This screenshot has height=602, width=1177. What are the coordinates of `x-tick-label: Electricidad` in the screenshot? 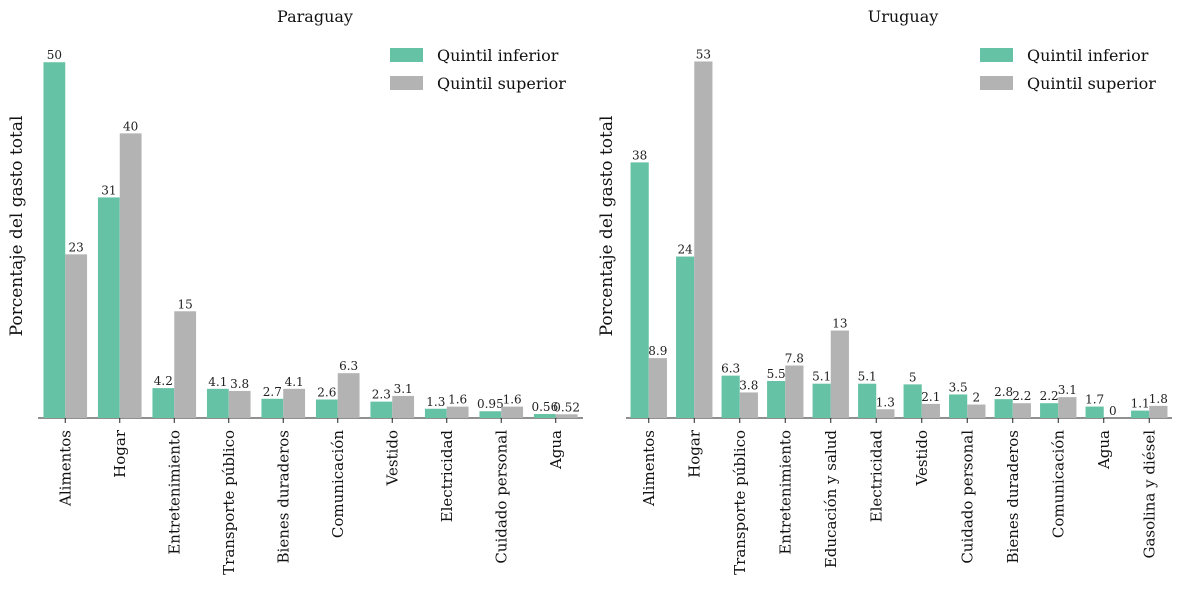 It's located at (876, 476).